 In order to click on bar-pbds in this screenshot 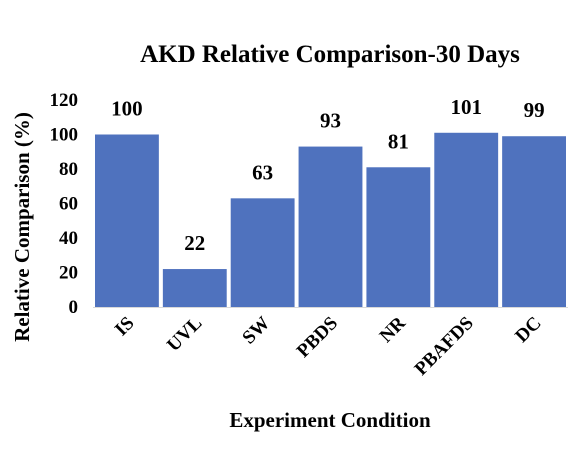, I will do `click(330, 226)`.